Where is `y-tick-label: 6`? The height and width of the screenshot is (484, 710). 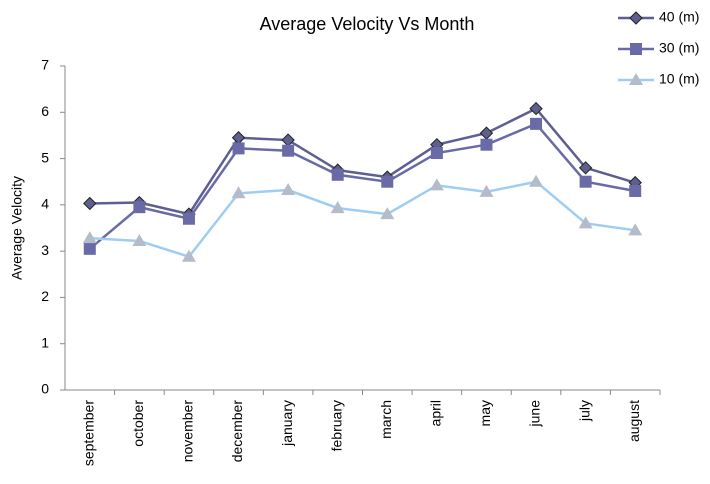
y-tick-label: 6 is located at coordinates (45, 111).